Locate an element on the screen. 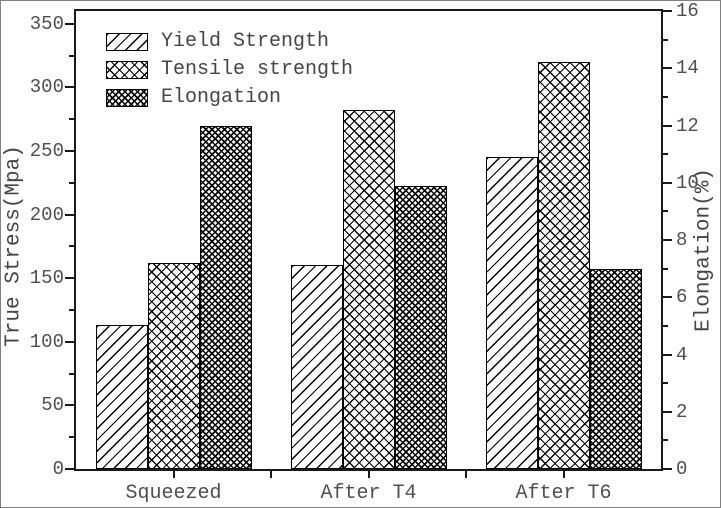  bar-elongation-after-t6 is located at coordinates (615, 368).